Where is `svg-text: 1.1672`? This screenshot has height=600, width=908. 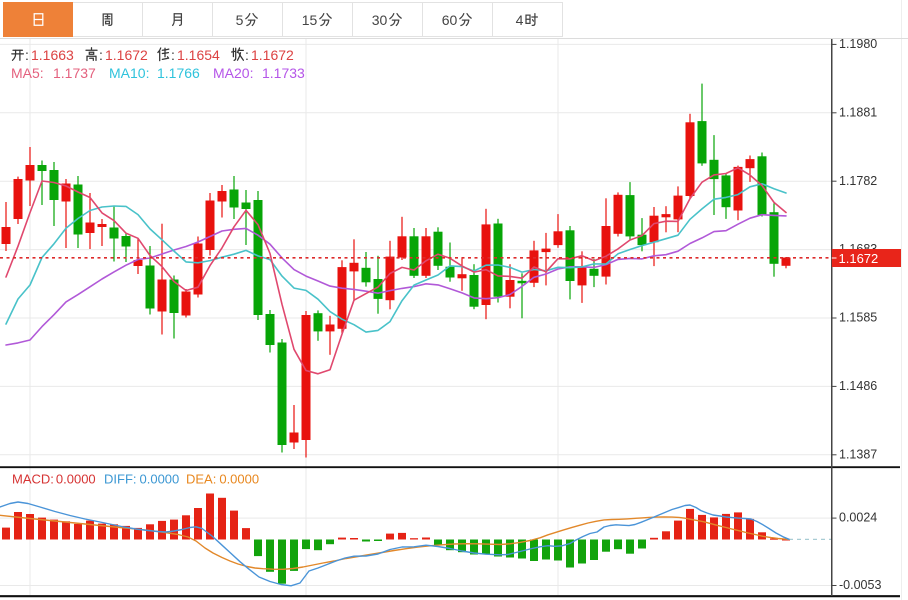
svg-text: 1.1672 is located at coordinates (859, 258).